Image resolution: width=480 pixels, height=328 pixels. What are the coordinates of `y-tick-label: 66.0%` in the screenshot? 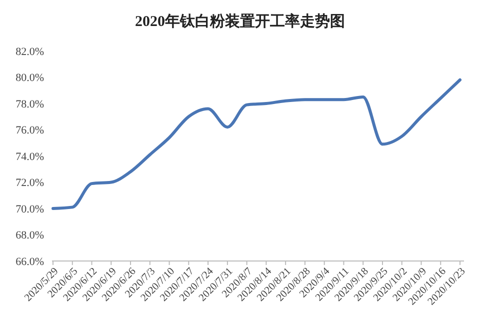 It's located at (30, 262).